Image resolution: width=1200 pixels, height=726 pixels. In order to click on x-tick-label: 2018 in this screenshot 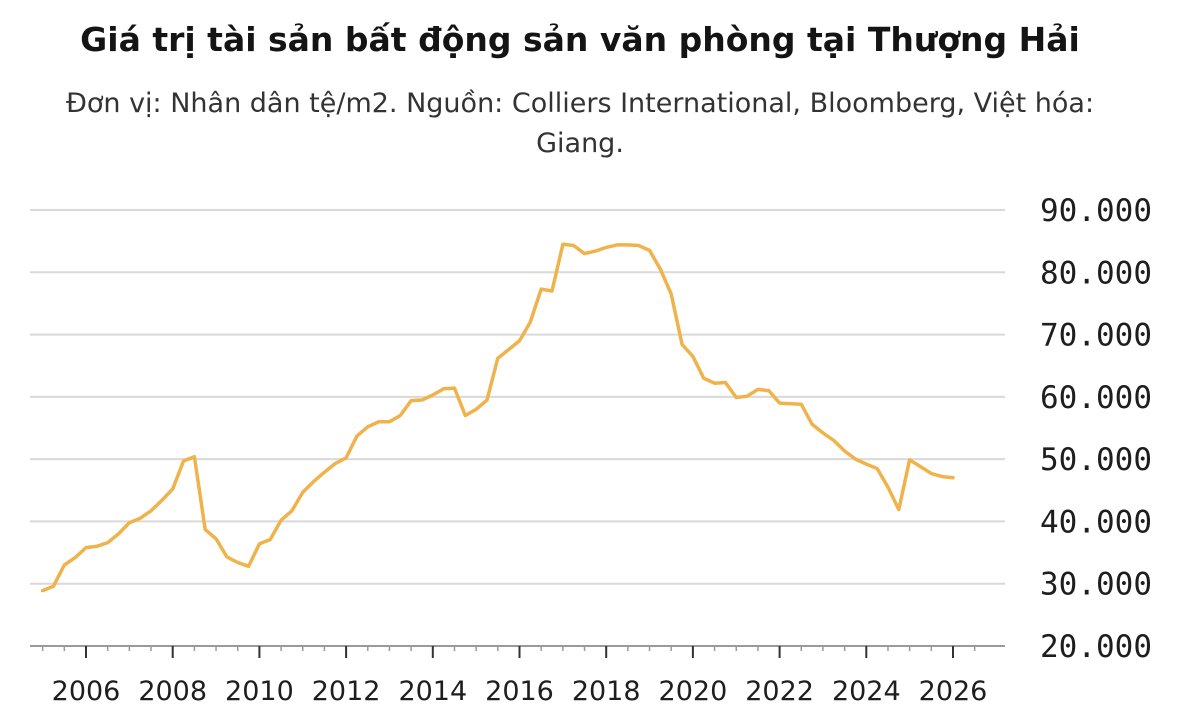, I will do `click(606, 691)`.